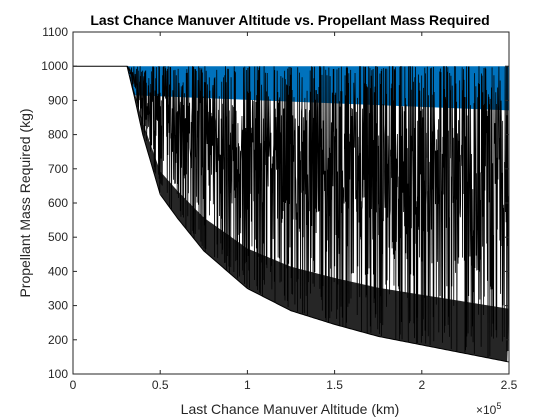 Image resolution: width=560 pixels, height=420 pixels. What do you see at coordinates (58, 306) in the screenshot?
I see `y-tick-label: 300` at bounding box center [58, 306].